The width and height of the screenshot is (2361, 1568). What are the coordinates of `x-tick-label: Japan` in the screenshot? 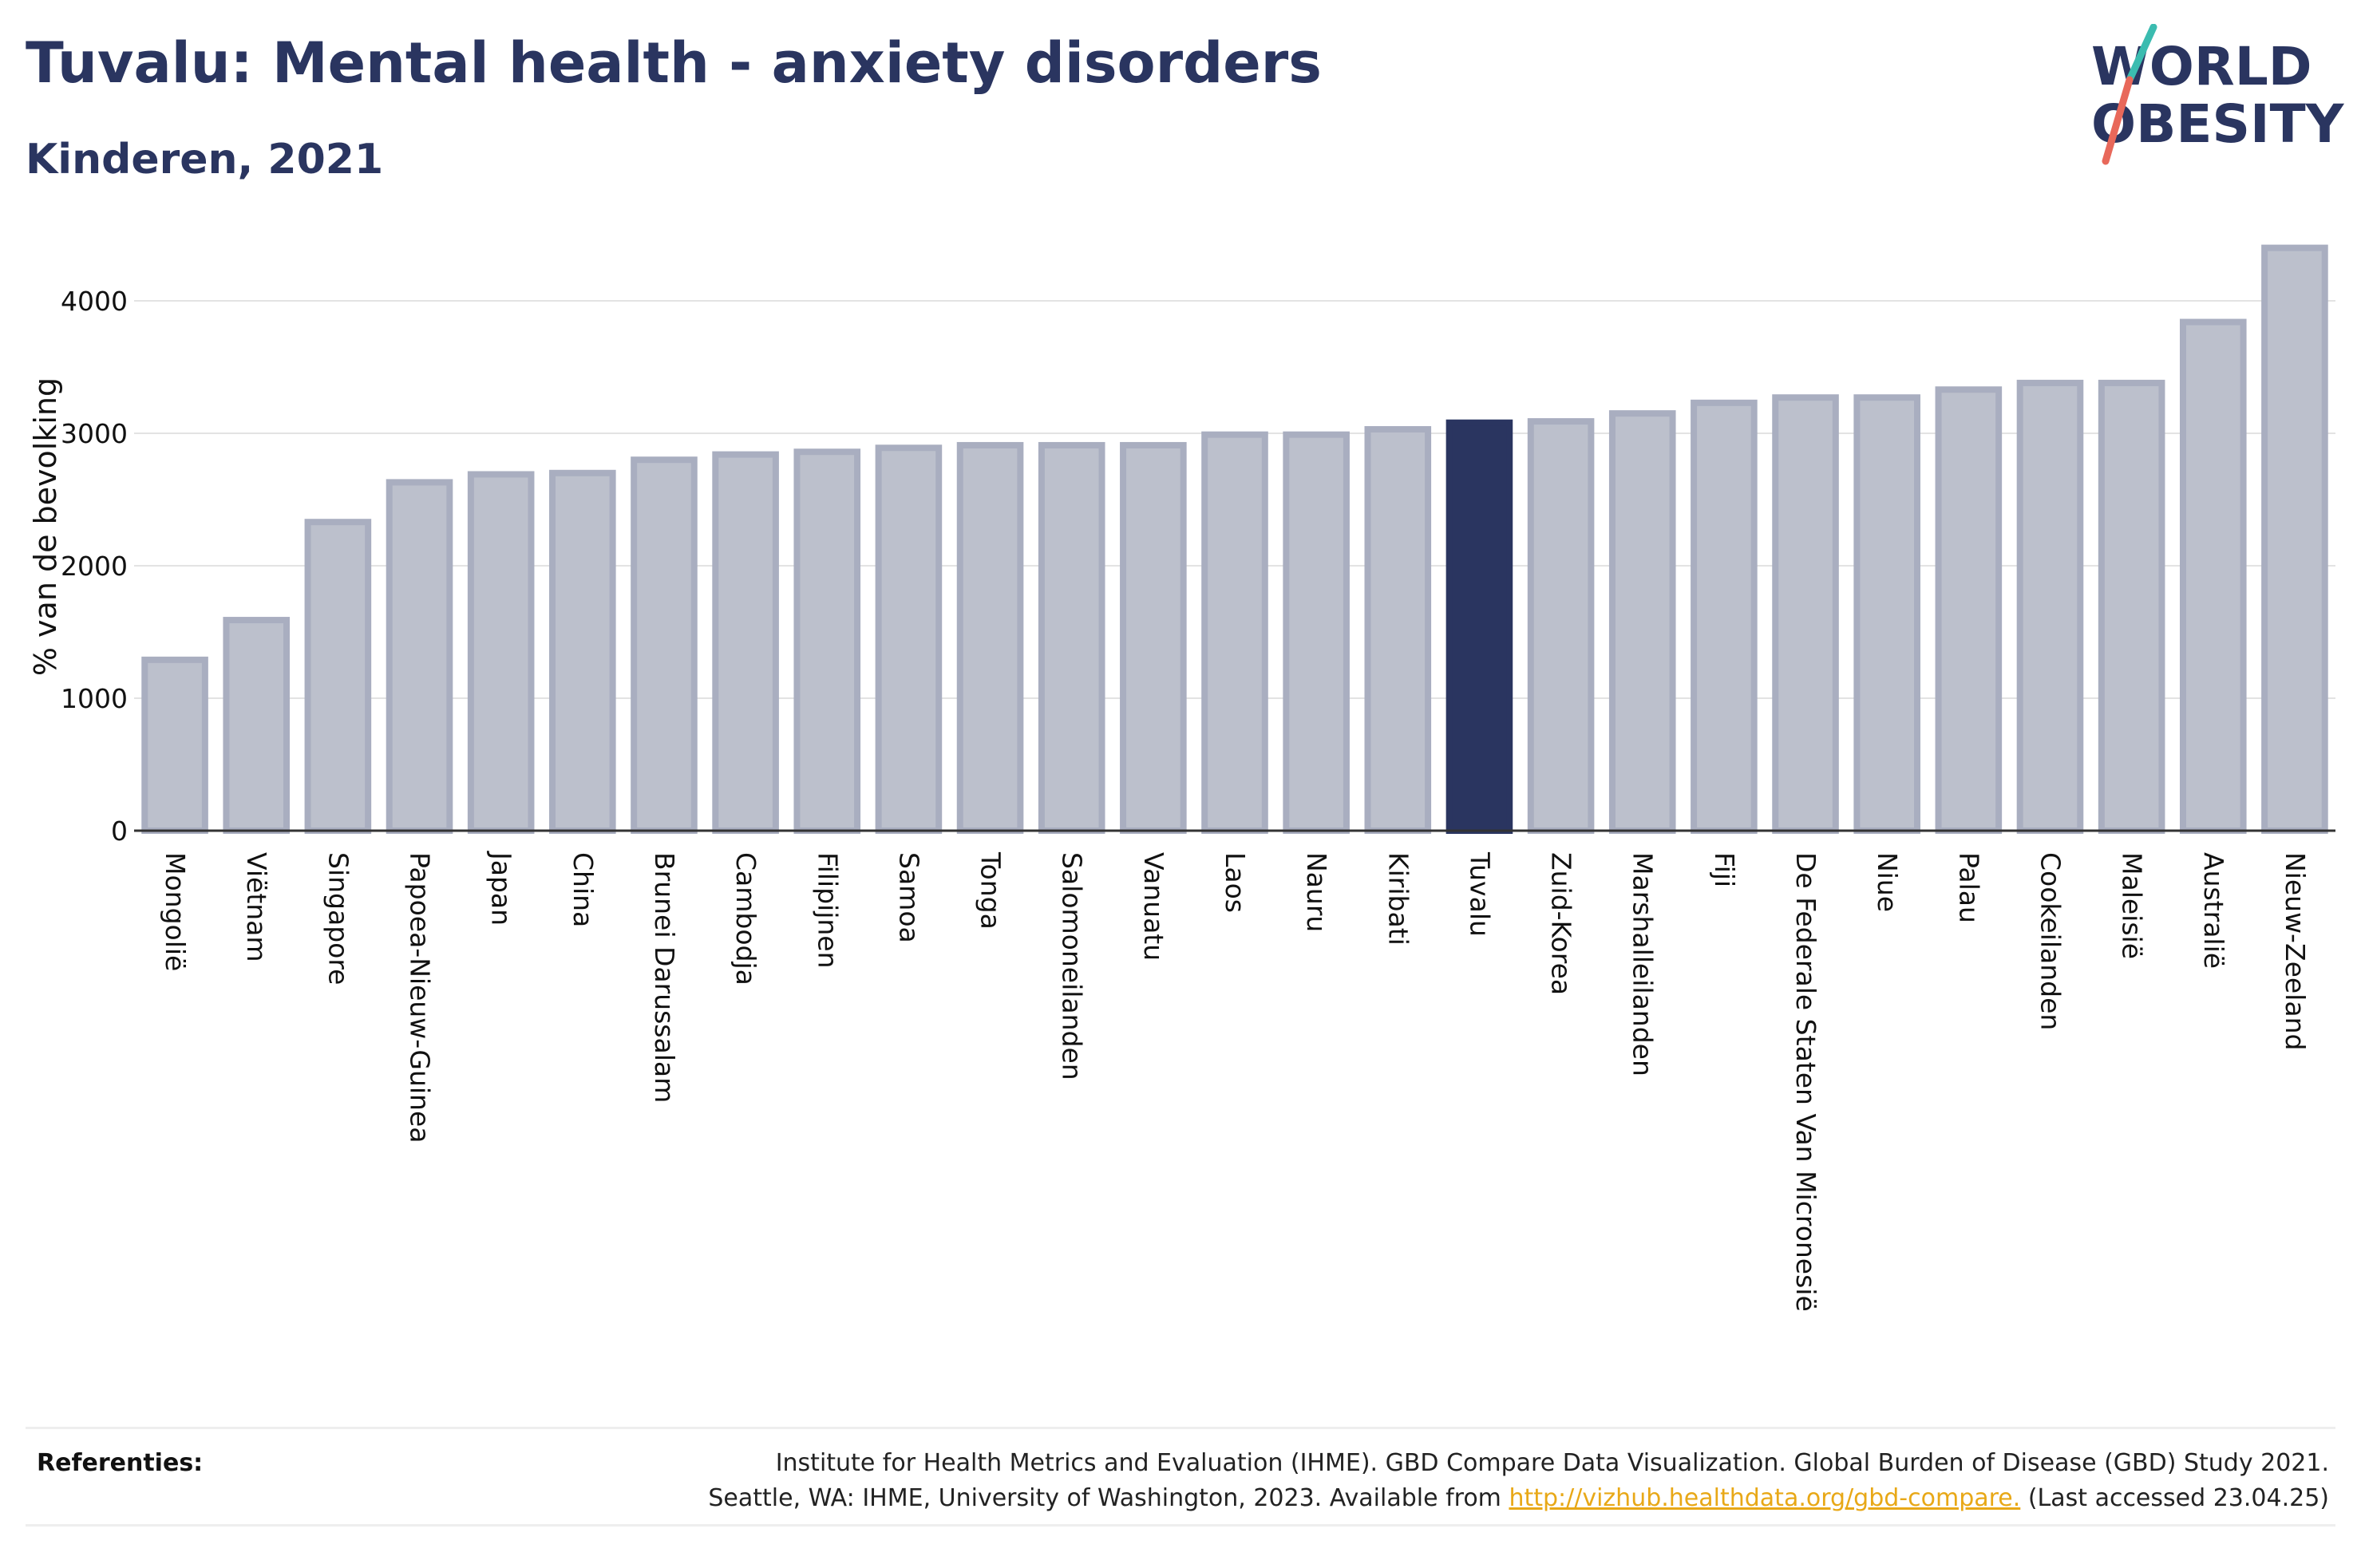 It's located at (501, 889).